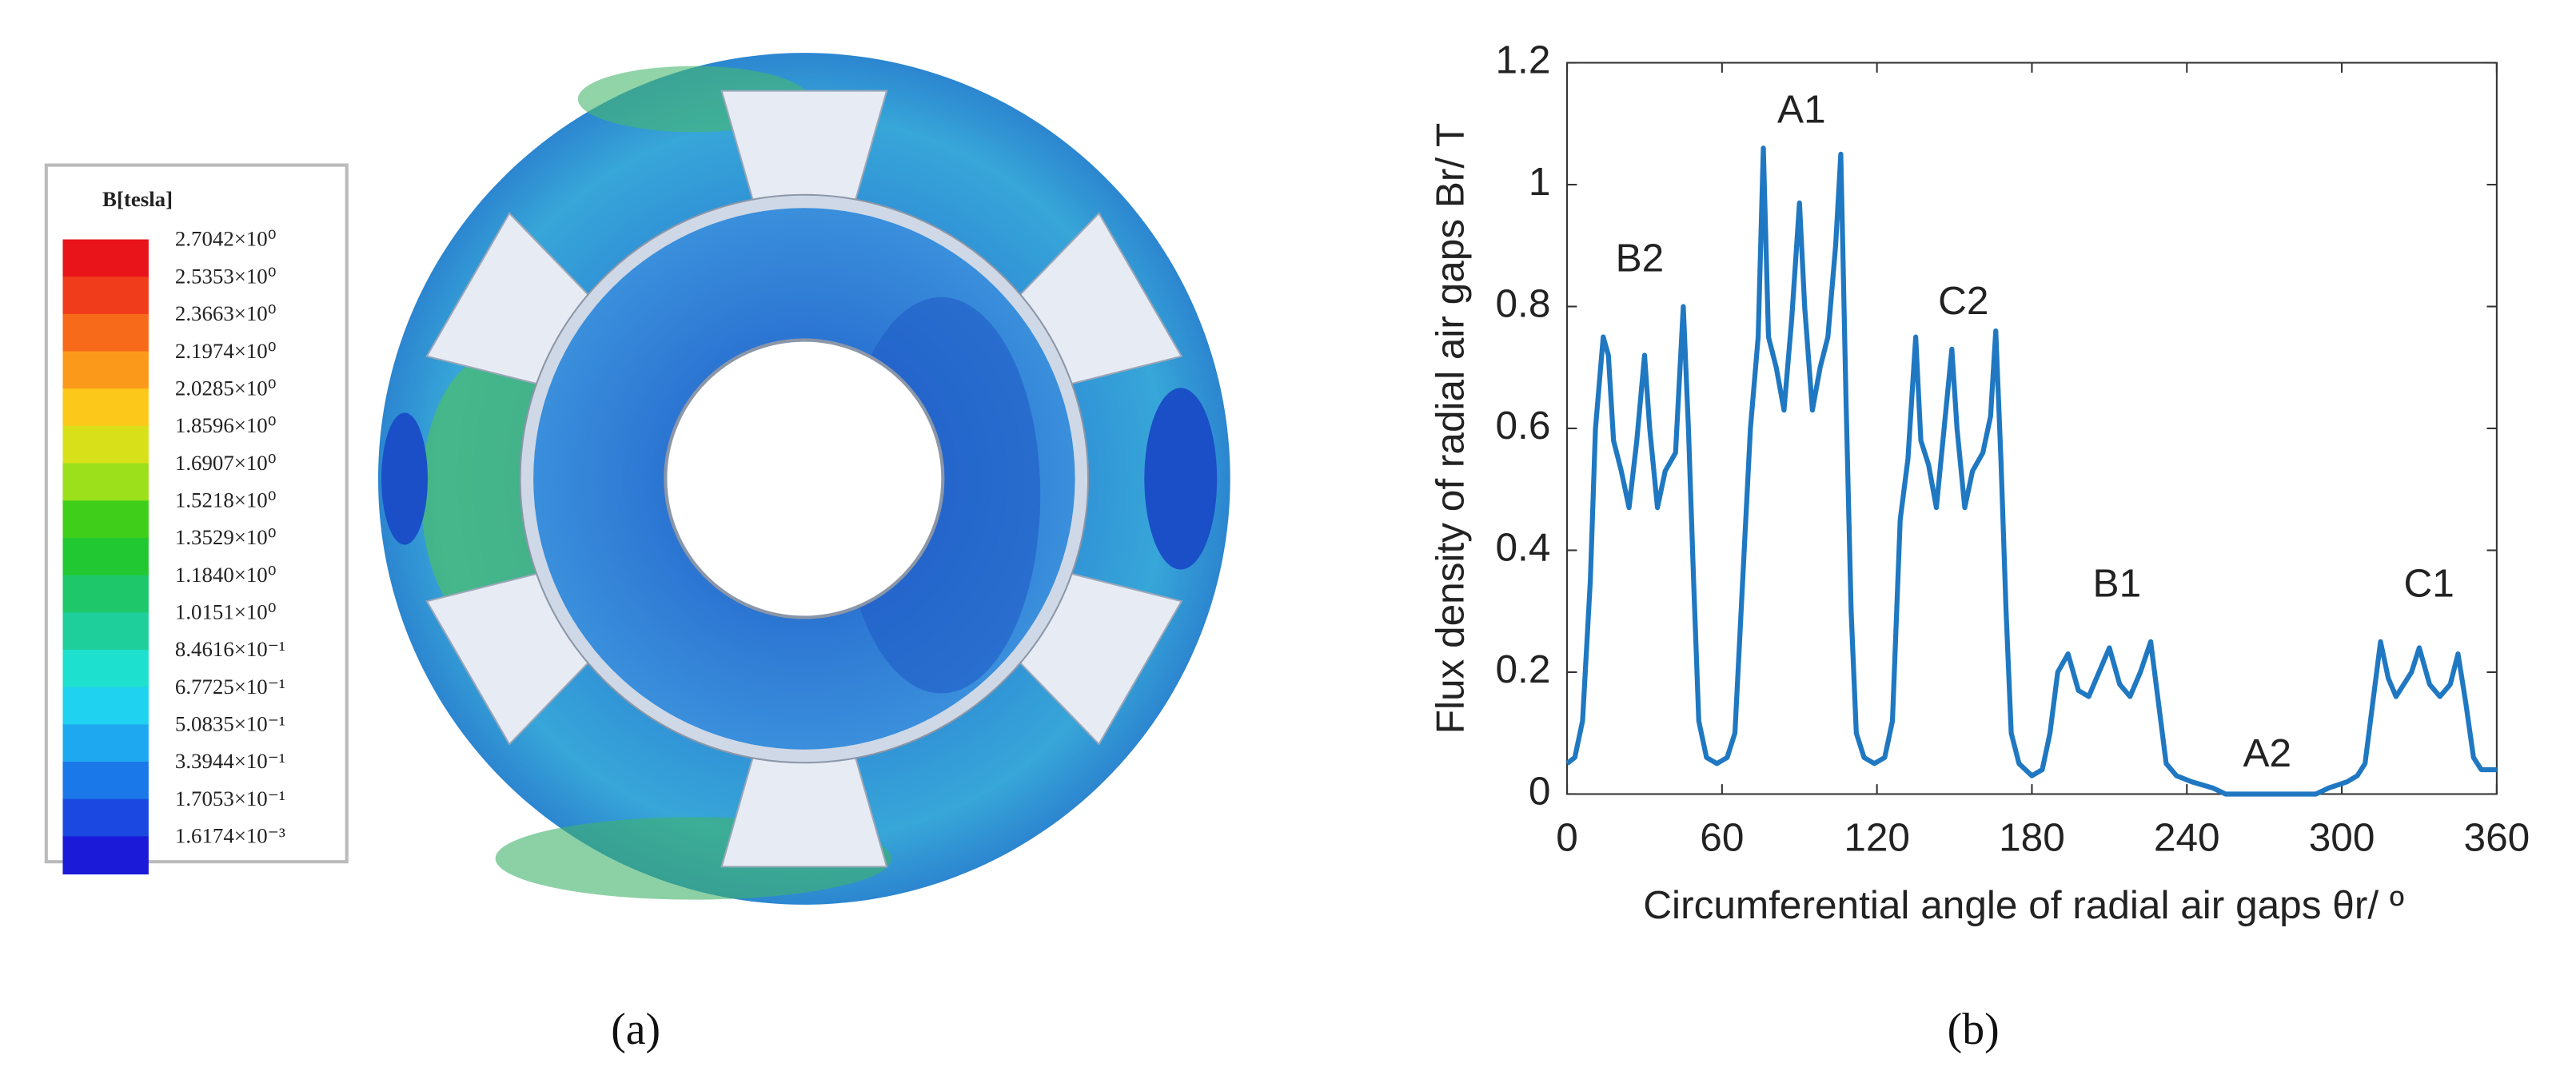  I want to click on y-tick-label: 0.8, so click(1524, 303).